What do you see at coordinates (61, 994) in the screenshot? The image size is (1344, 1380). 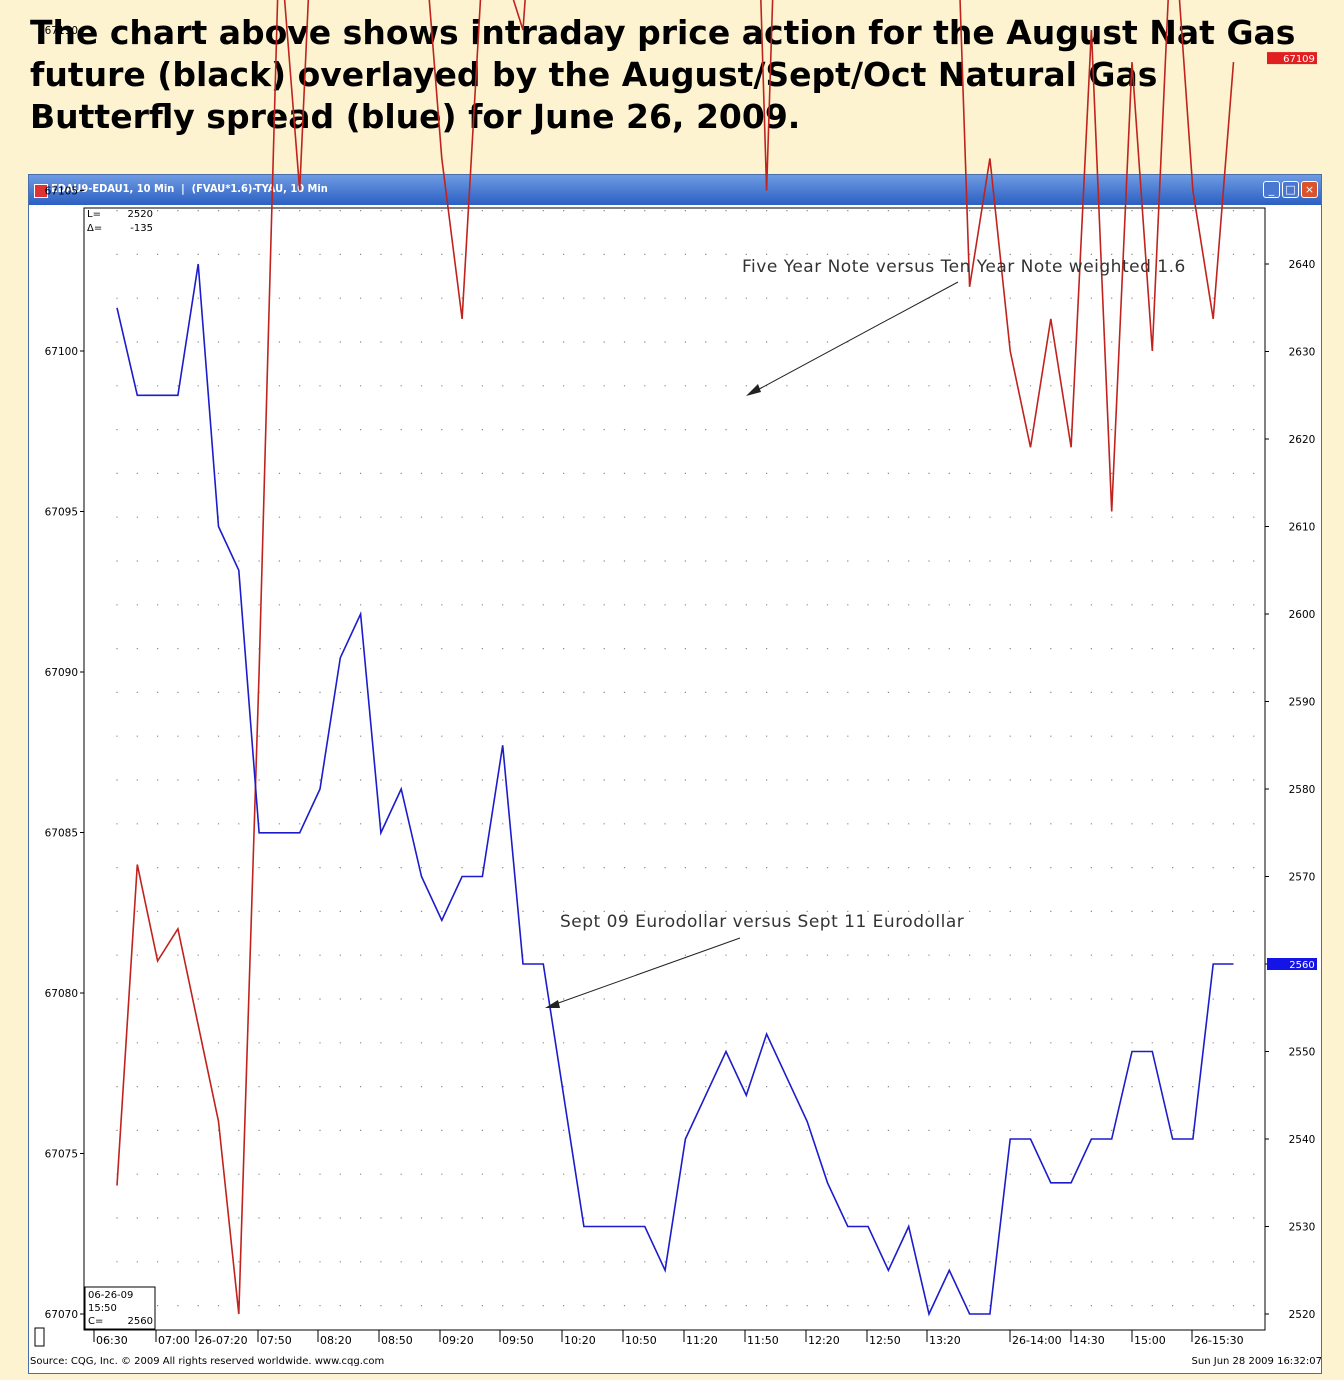 I see `left-axis-tick-label: 67080` at bounding box center [61, 994].